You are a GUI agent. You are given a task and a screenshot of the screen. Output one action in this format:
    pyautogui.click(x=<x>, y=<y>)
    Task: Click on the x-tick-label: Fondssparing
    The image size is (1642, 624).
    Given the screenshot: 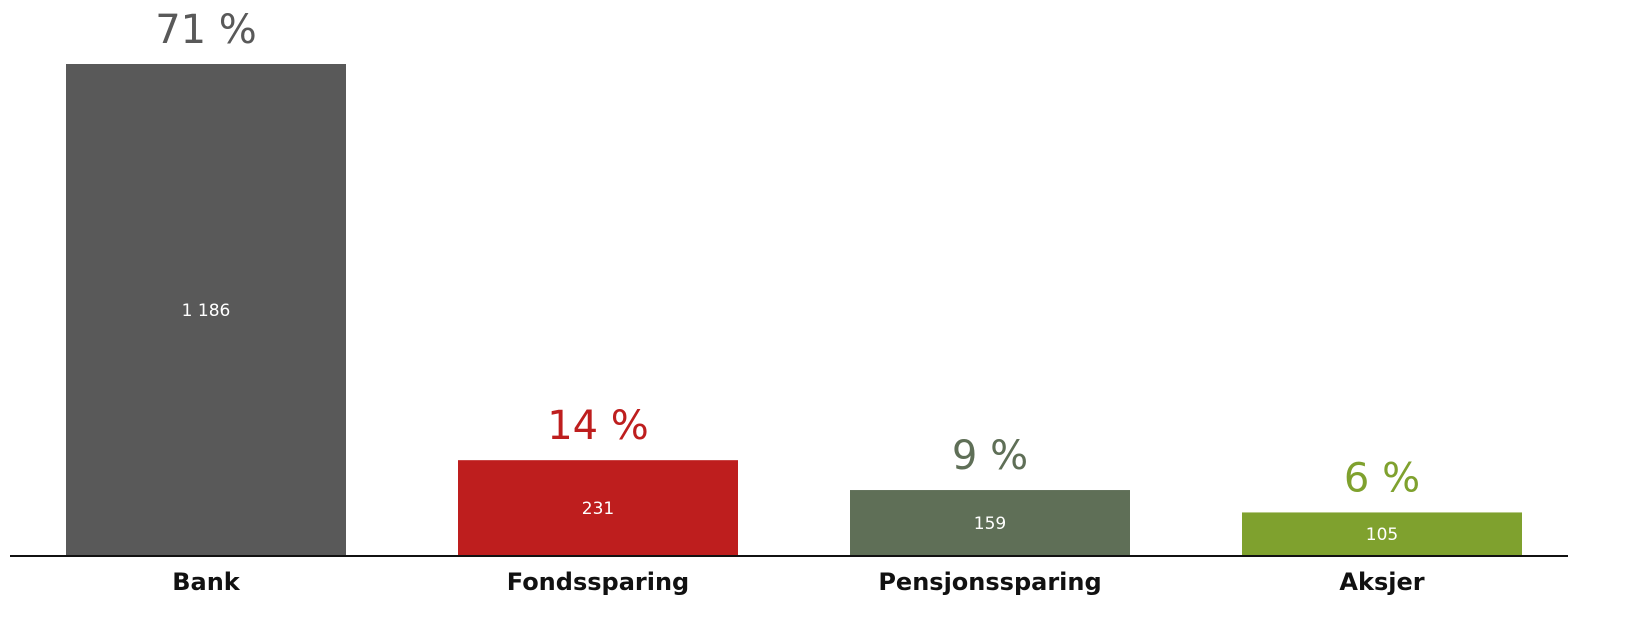 What is the action you would take?
    pyautogui.click(x=598, y=582)
    